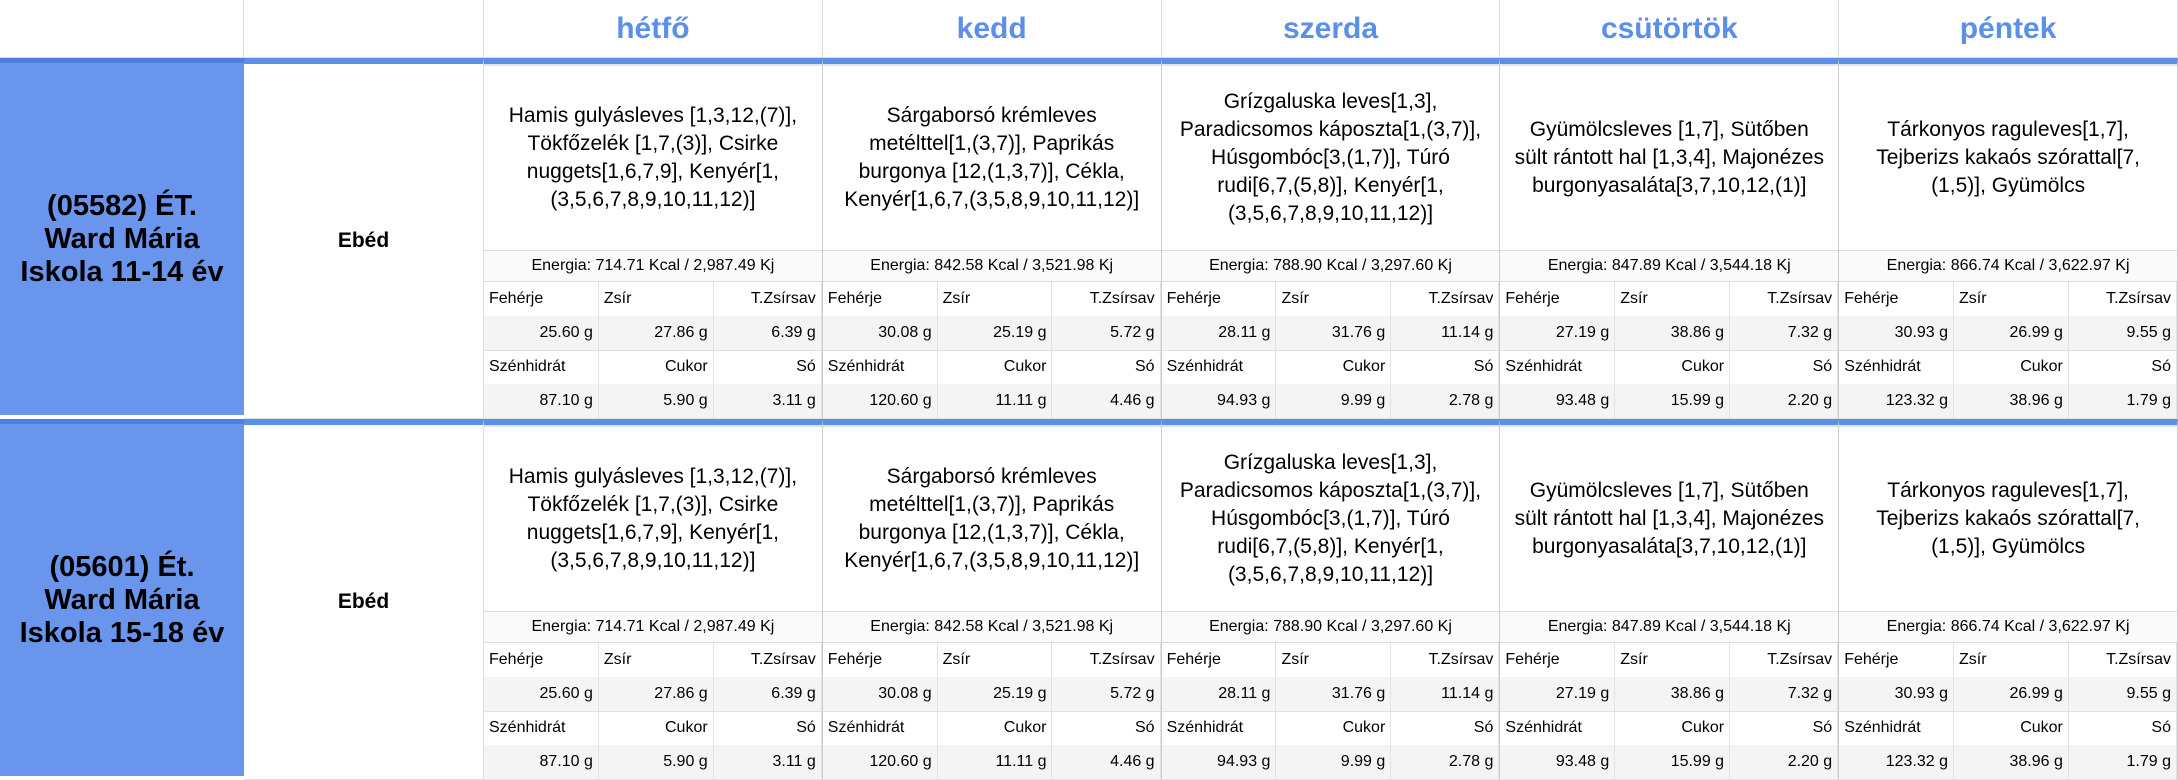  Describe the element at coordinates (880, 762) in the screenshot. I see `nutrient-value: 120.60 g` at that location.